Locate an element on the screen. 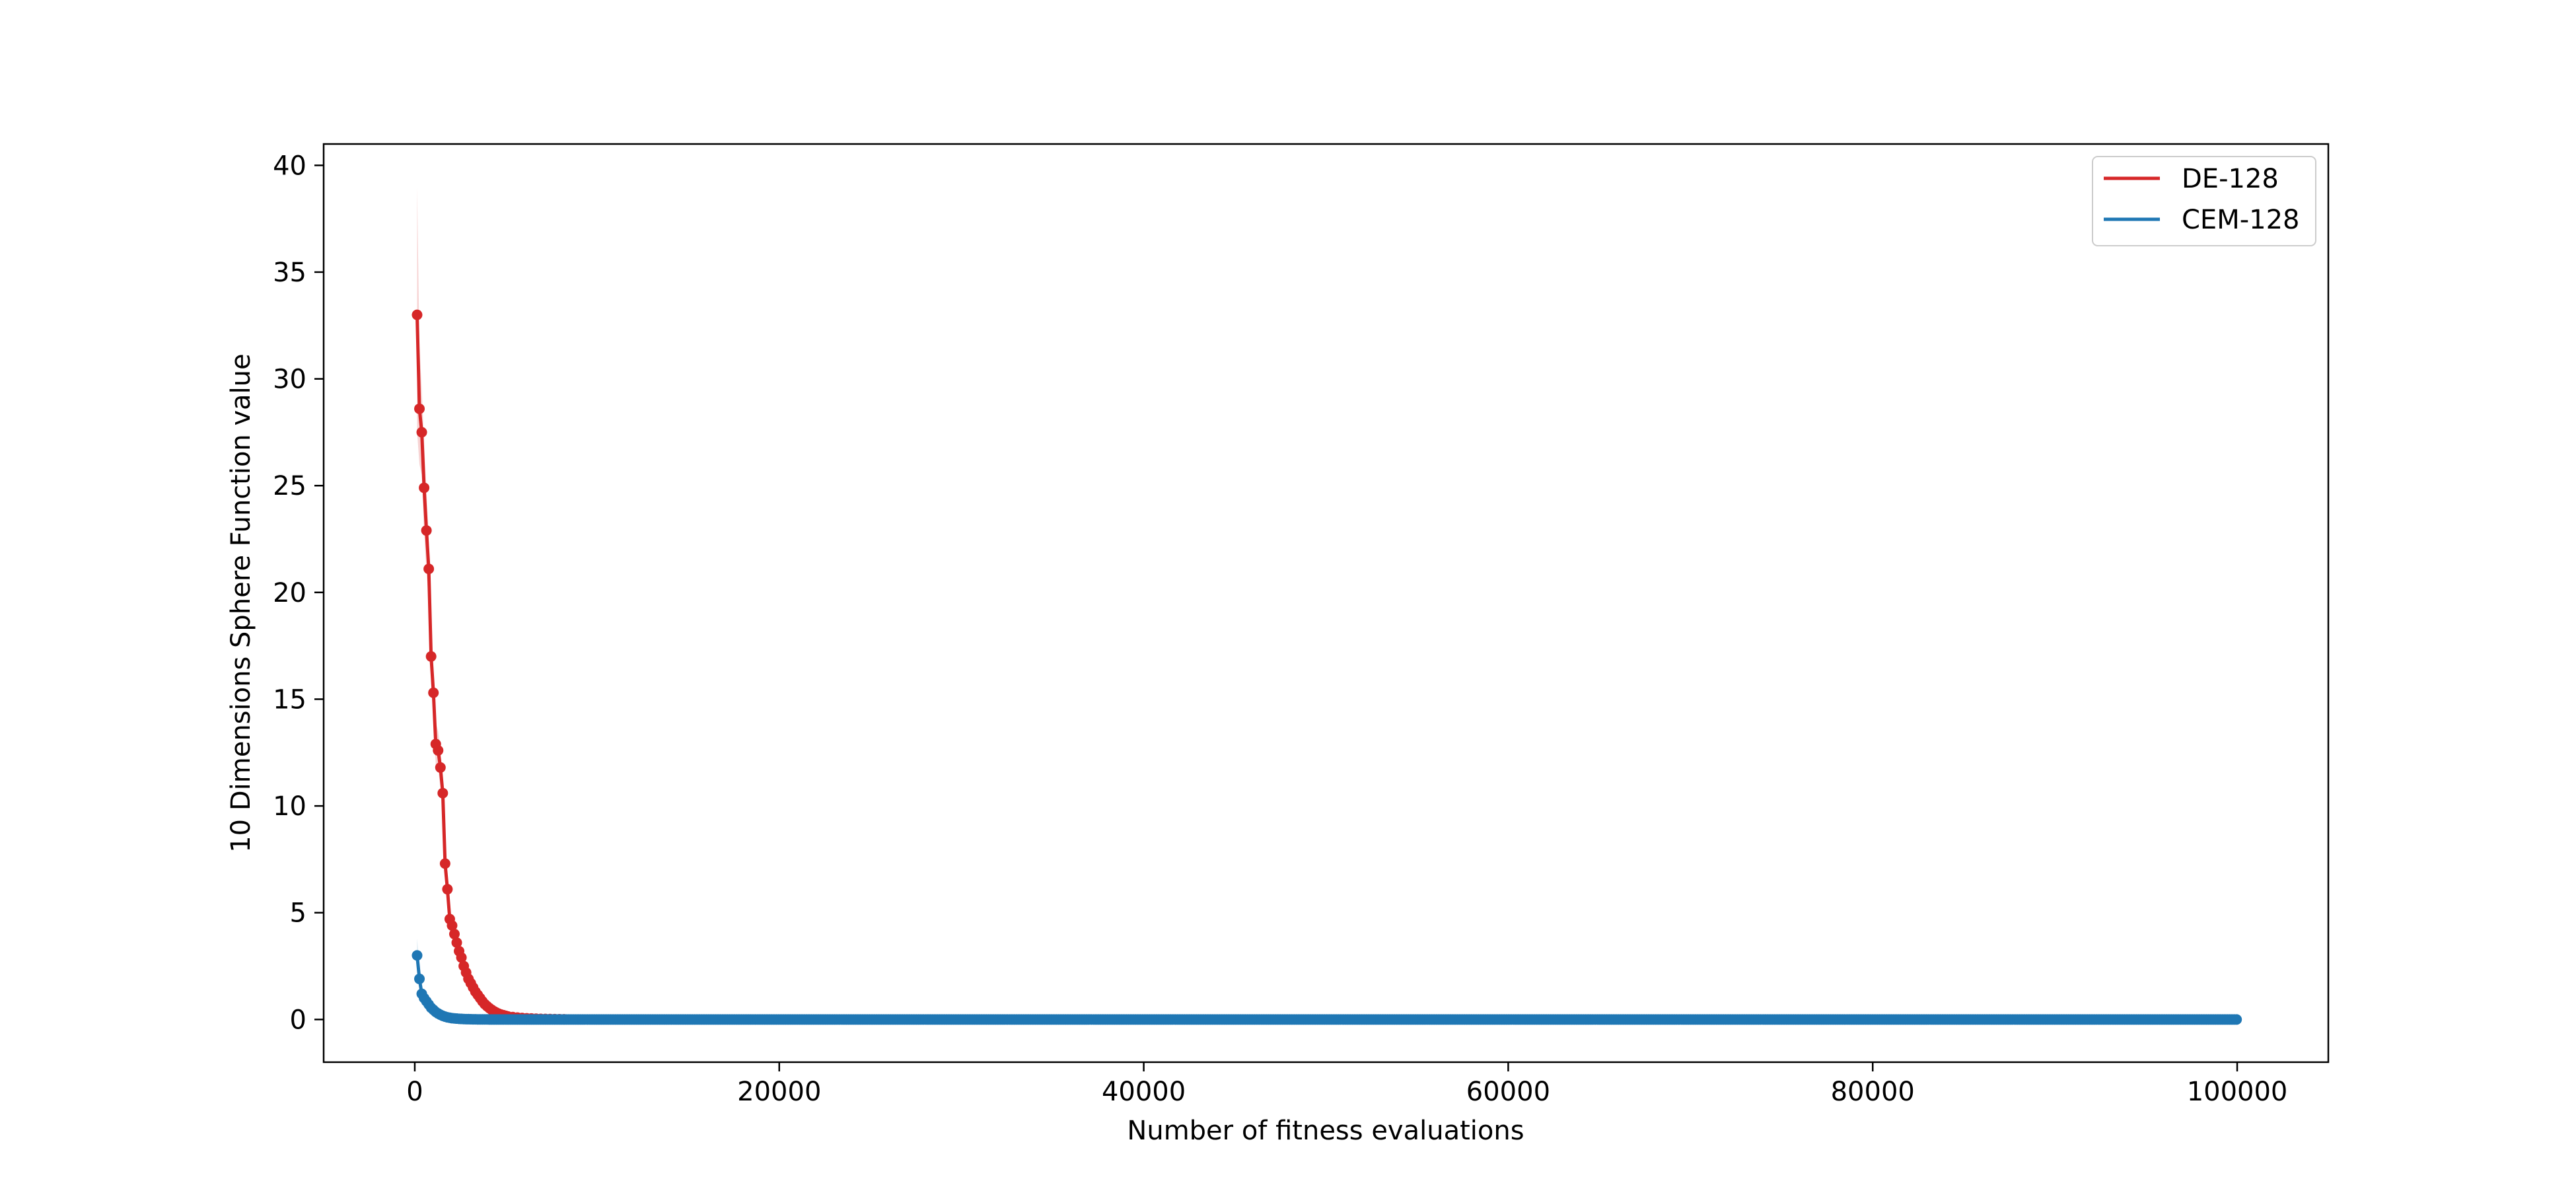 The height and width of the screenshot is (1189, 2576). y-tick-label: 25 is located at coordinates (290, 486).